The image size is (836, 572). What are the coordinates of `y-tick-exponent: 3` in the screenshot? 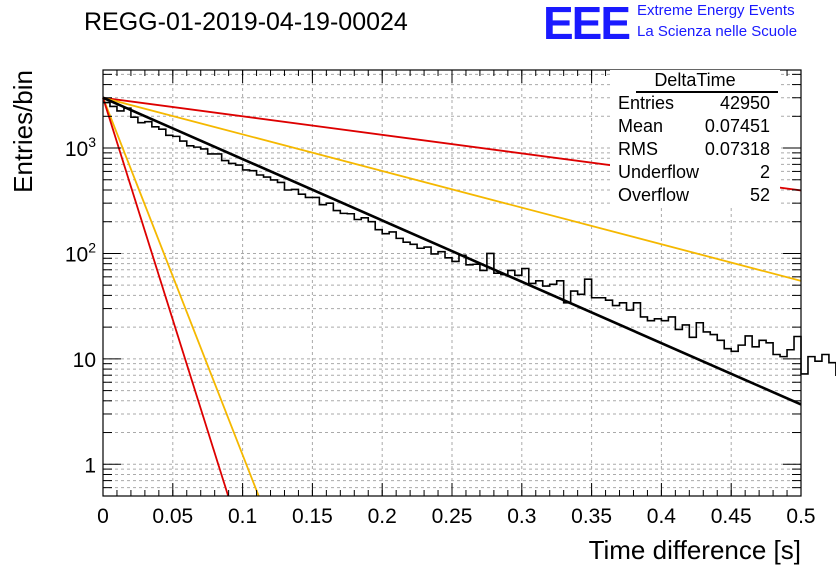 It's located at (92, 142).